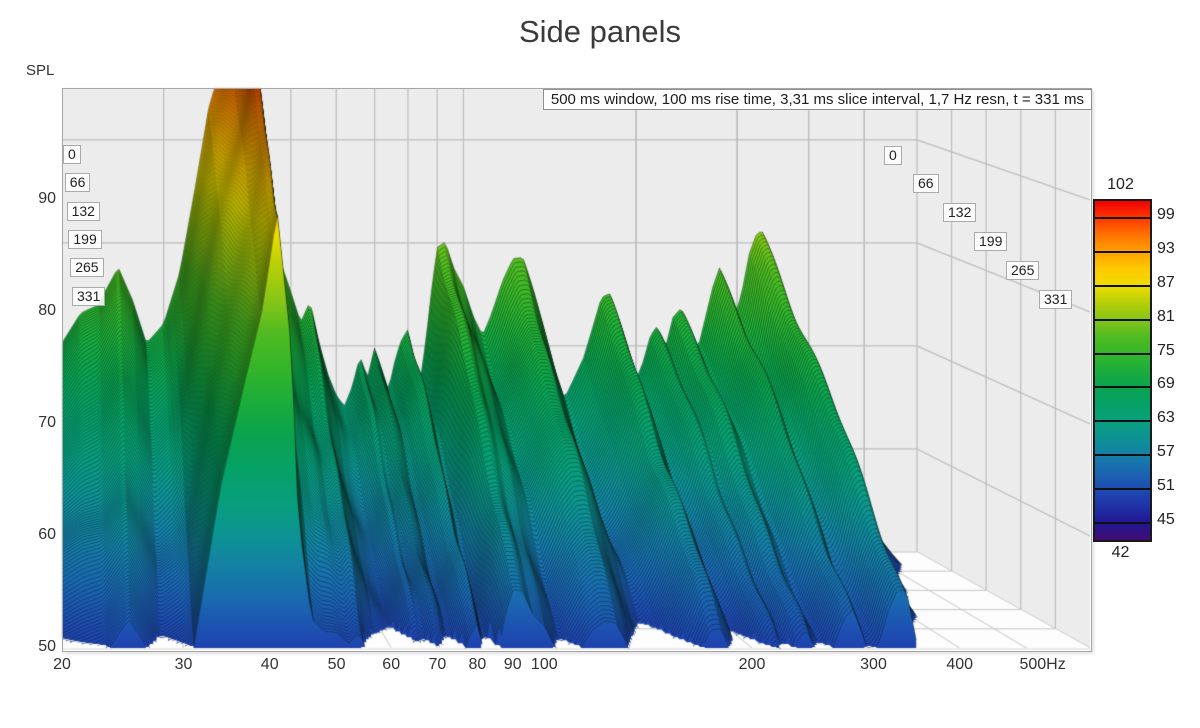  I want to click on x-tick-20: 20, so click(62, 664).